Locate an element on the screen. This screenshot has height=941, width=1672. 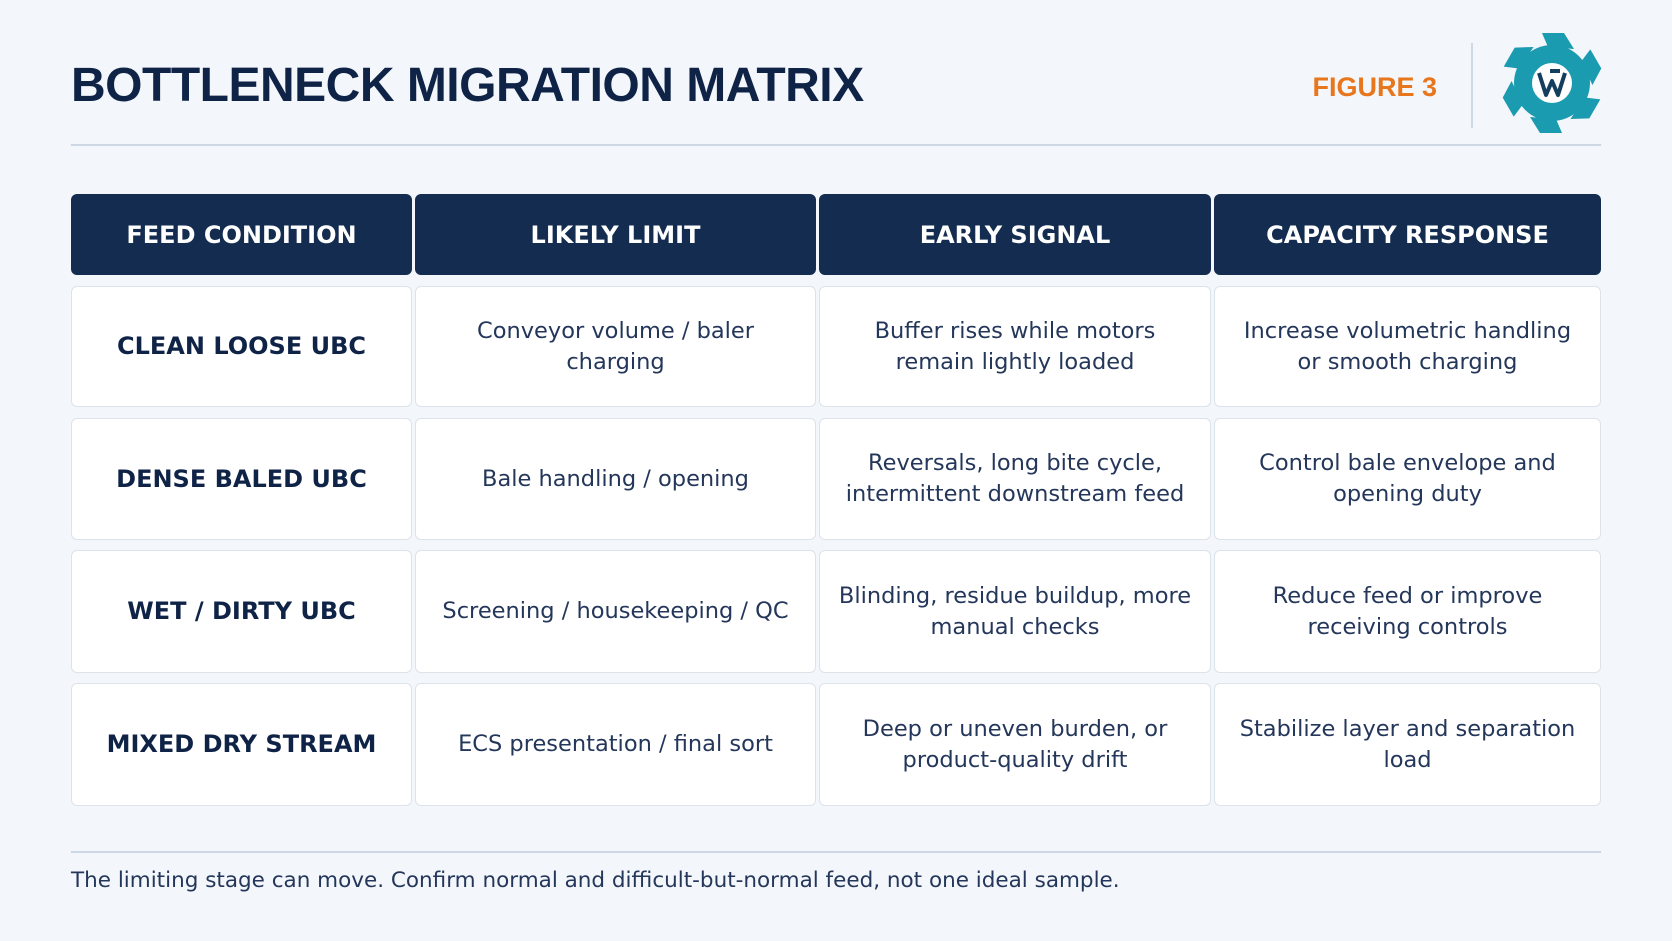
header-rule is located at coordinates (836, 145).